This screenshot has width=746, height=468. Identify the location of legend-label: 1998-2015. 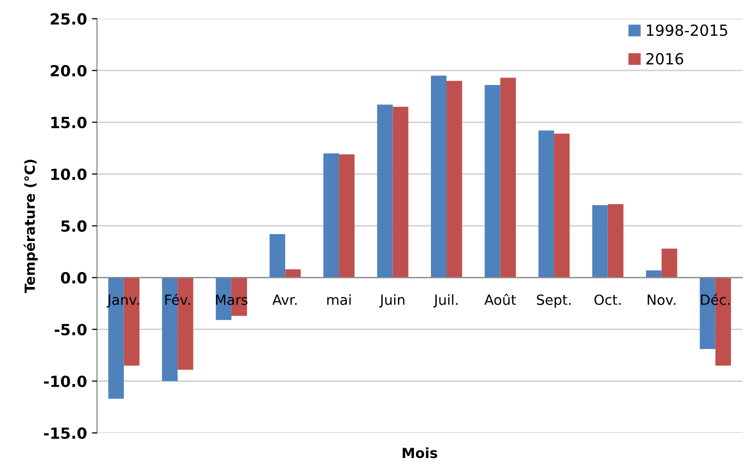
(687, 30).